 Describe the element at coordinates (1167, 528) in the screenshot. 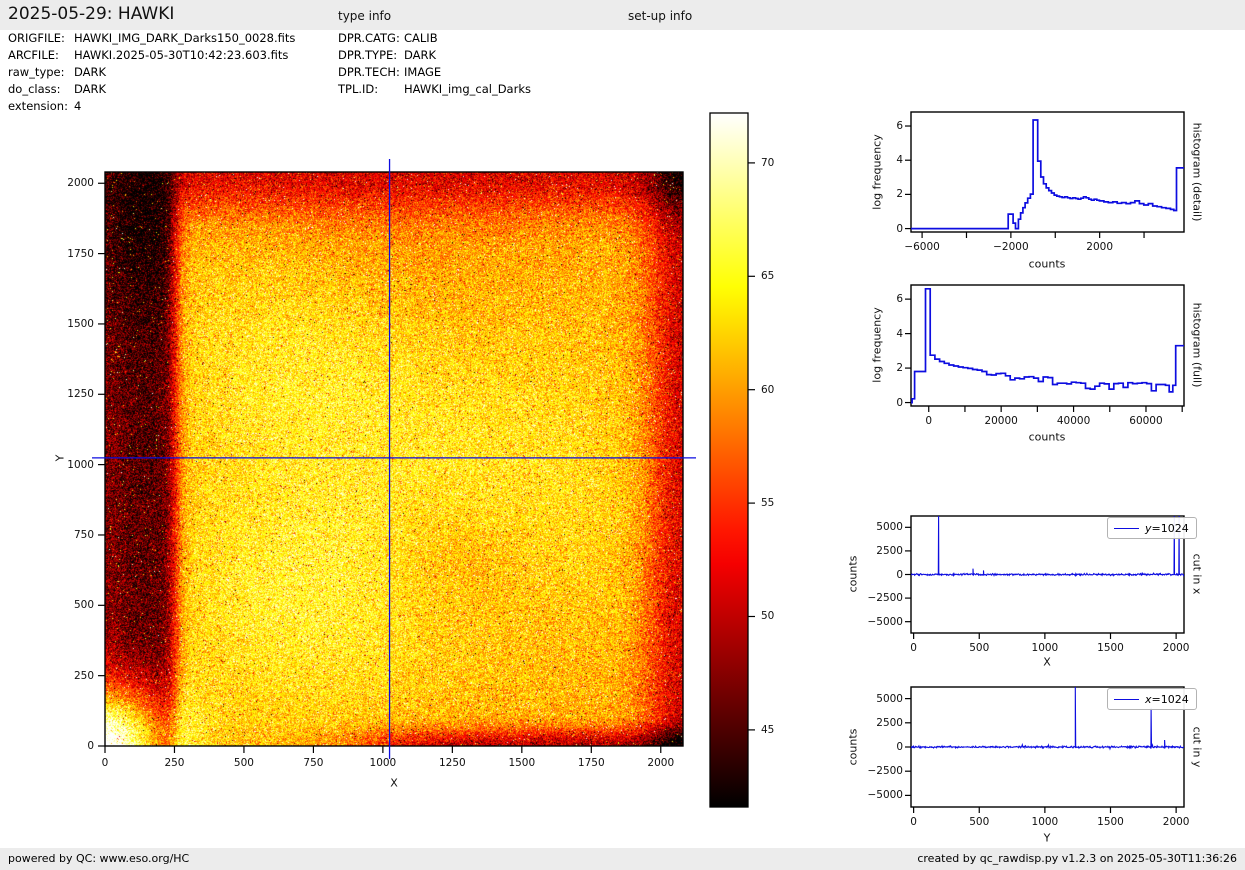

I see `legend-cut-in-x-label: y=1024` at that location.